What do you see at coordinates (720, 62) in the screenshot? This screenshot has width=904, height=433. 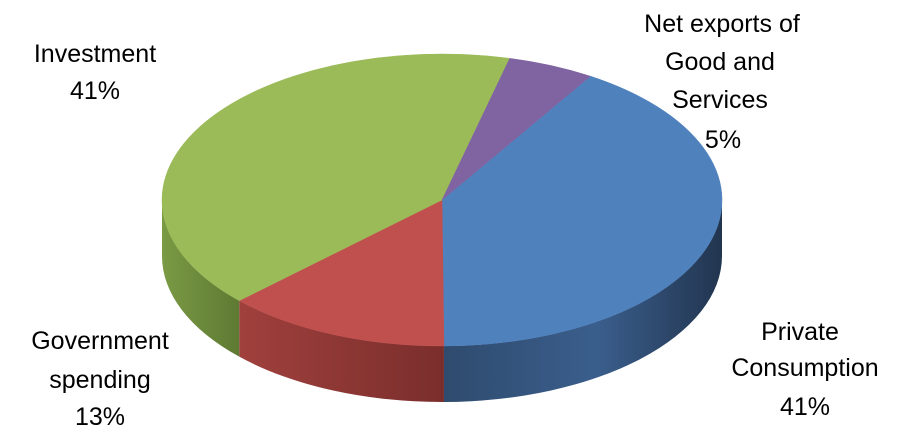 I see `slice-label-line: Good and` at bounding box center [720, 62].